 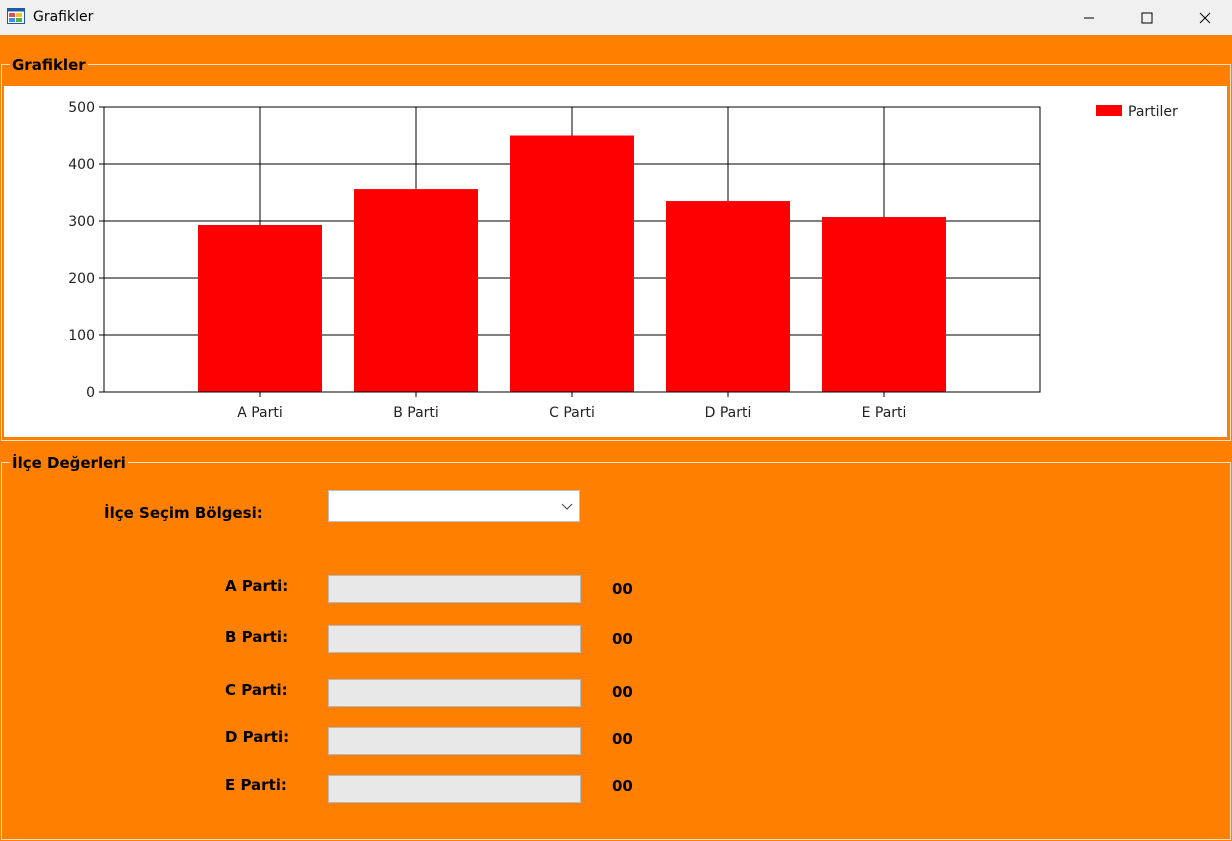 What do you see at coordinates (90, 393) in the screenshot?
I see `y-tick-label: 0` at bounding box center [90, 393].